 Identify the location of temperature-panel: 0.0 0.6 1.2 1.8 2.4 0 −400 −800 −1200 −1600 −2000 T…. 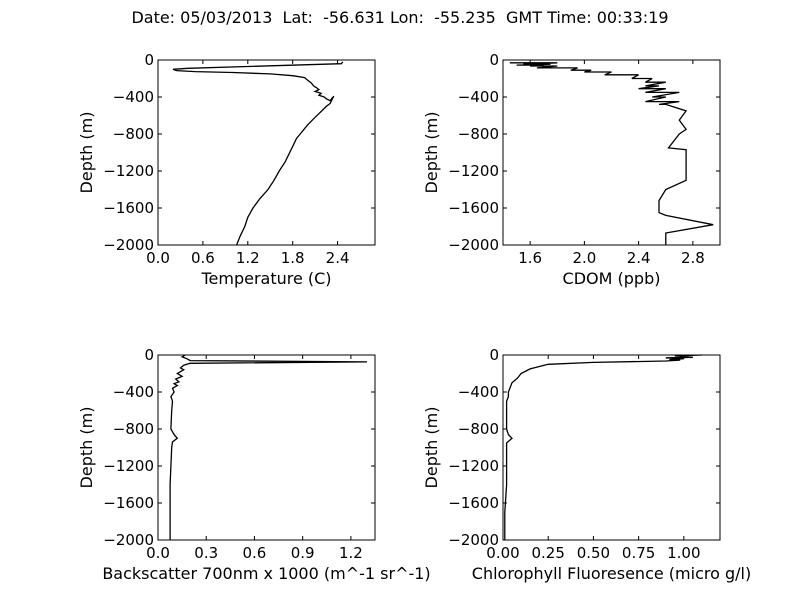
(226, 169).